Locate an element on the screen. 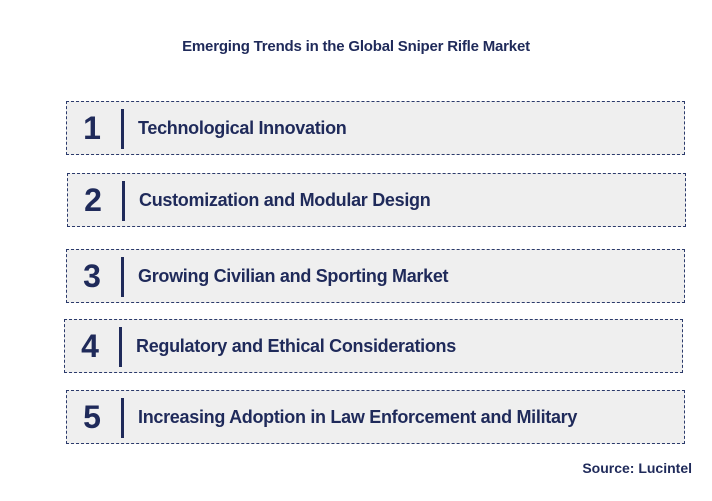 The height and width of the screenshot is (501, 712). trend-label-4: Regulatory and Ethical Considerations is located at coordinates (296, 345).